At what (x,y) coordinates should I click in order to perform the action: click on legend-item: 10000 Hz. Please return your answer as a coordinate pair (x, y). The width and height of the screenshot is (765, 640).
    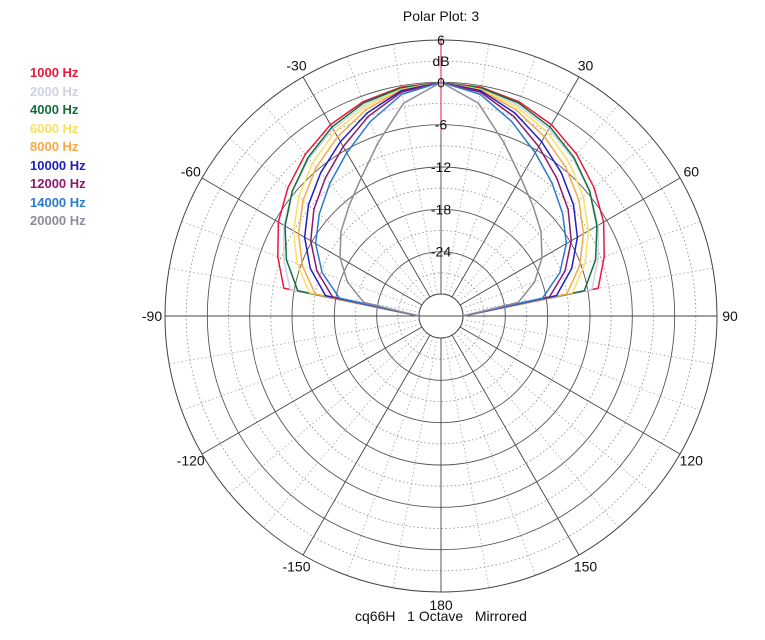
    Looking at the image, I should click on (58, 165).